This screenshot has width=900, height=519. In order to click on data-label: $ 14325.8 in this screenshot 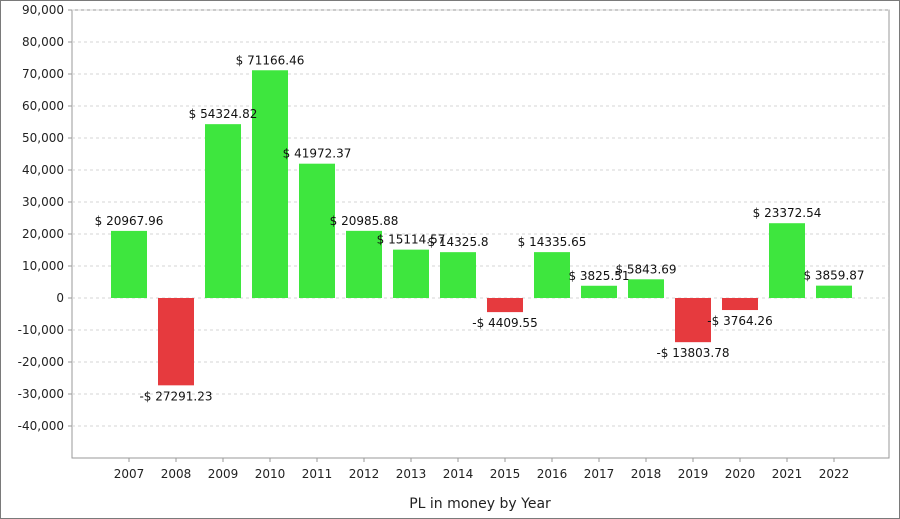, I will do `click(457, 242)`.